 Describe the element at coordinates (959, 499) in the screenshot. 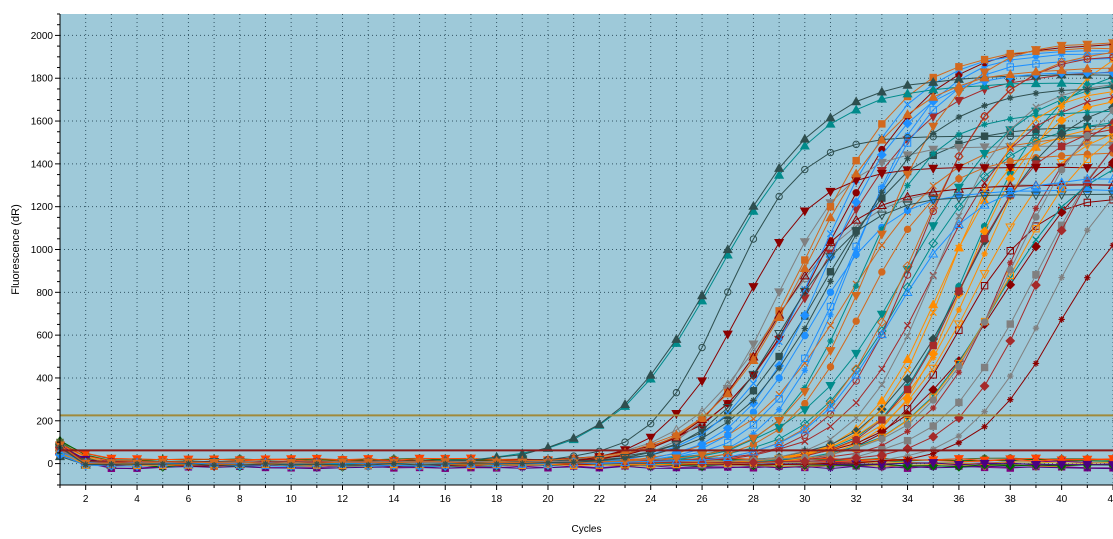

I see `x-tick-label: 36` at that location.